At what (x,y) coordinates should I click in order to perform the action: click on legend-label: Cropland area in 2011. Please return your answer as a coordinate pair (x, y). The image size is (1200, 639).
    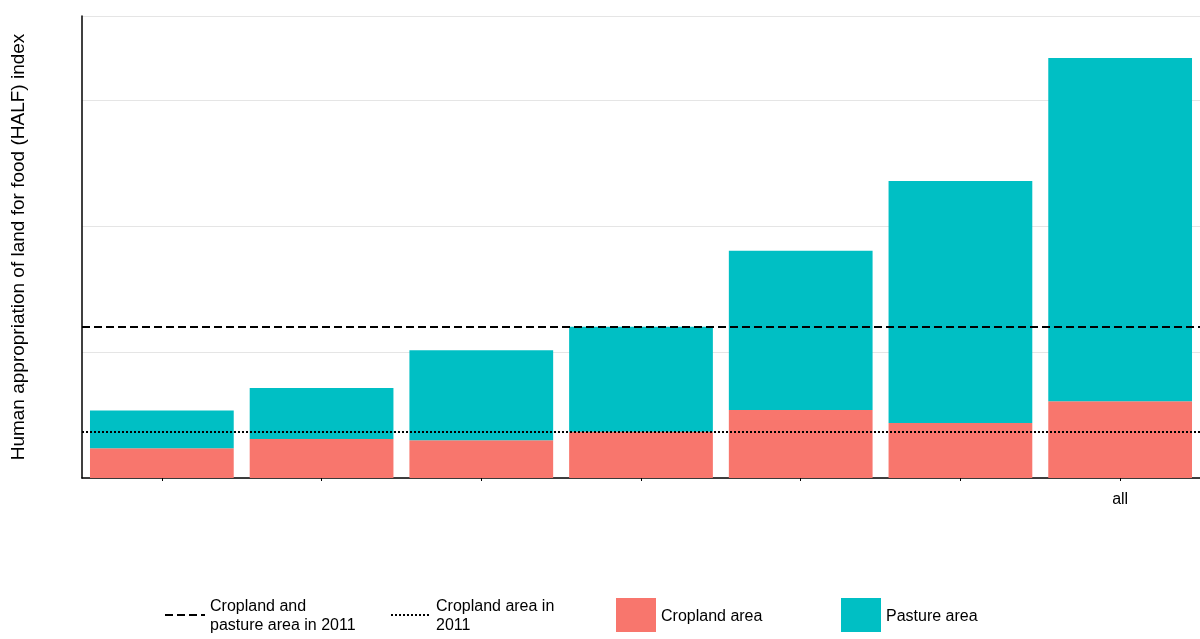
    Looking at the image, I should click on (497, 615).